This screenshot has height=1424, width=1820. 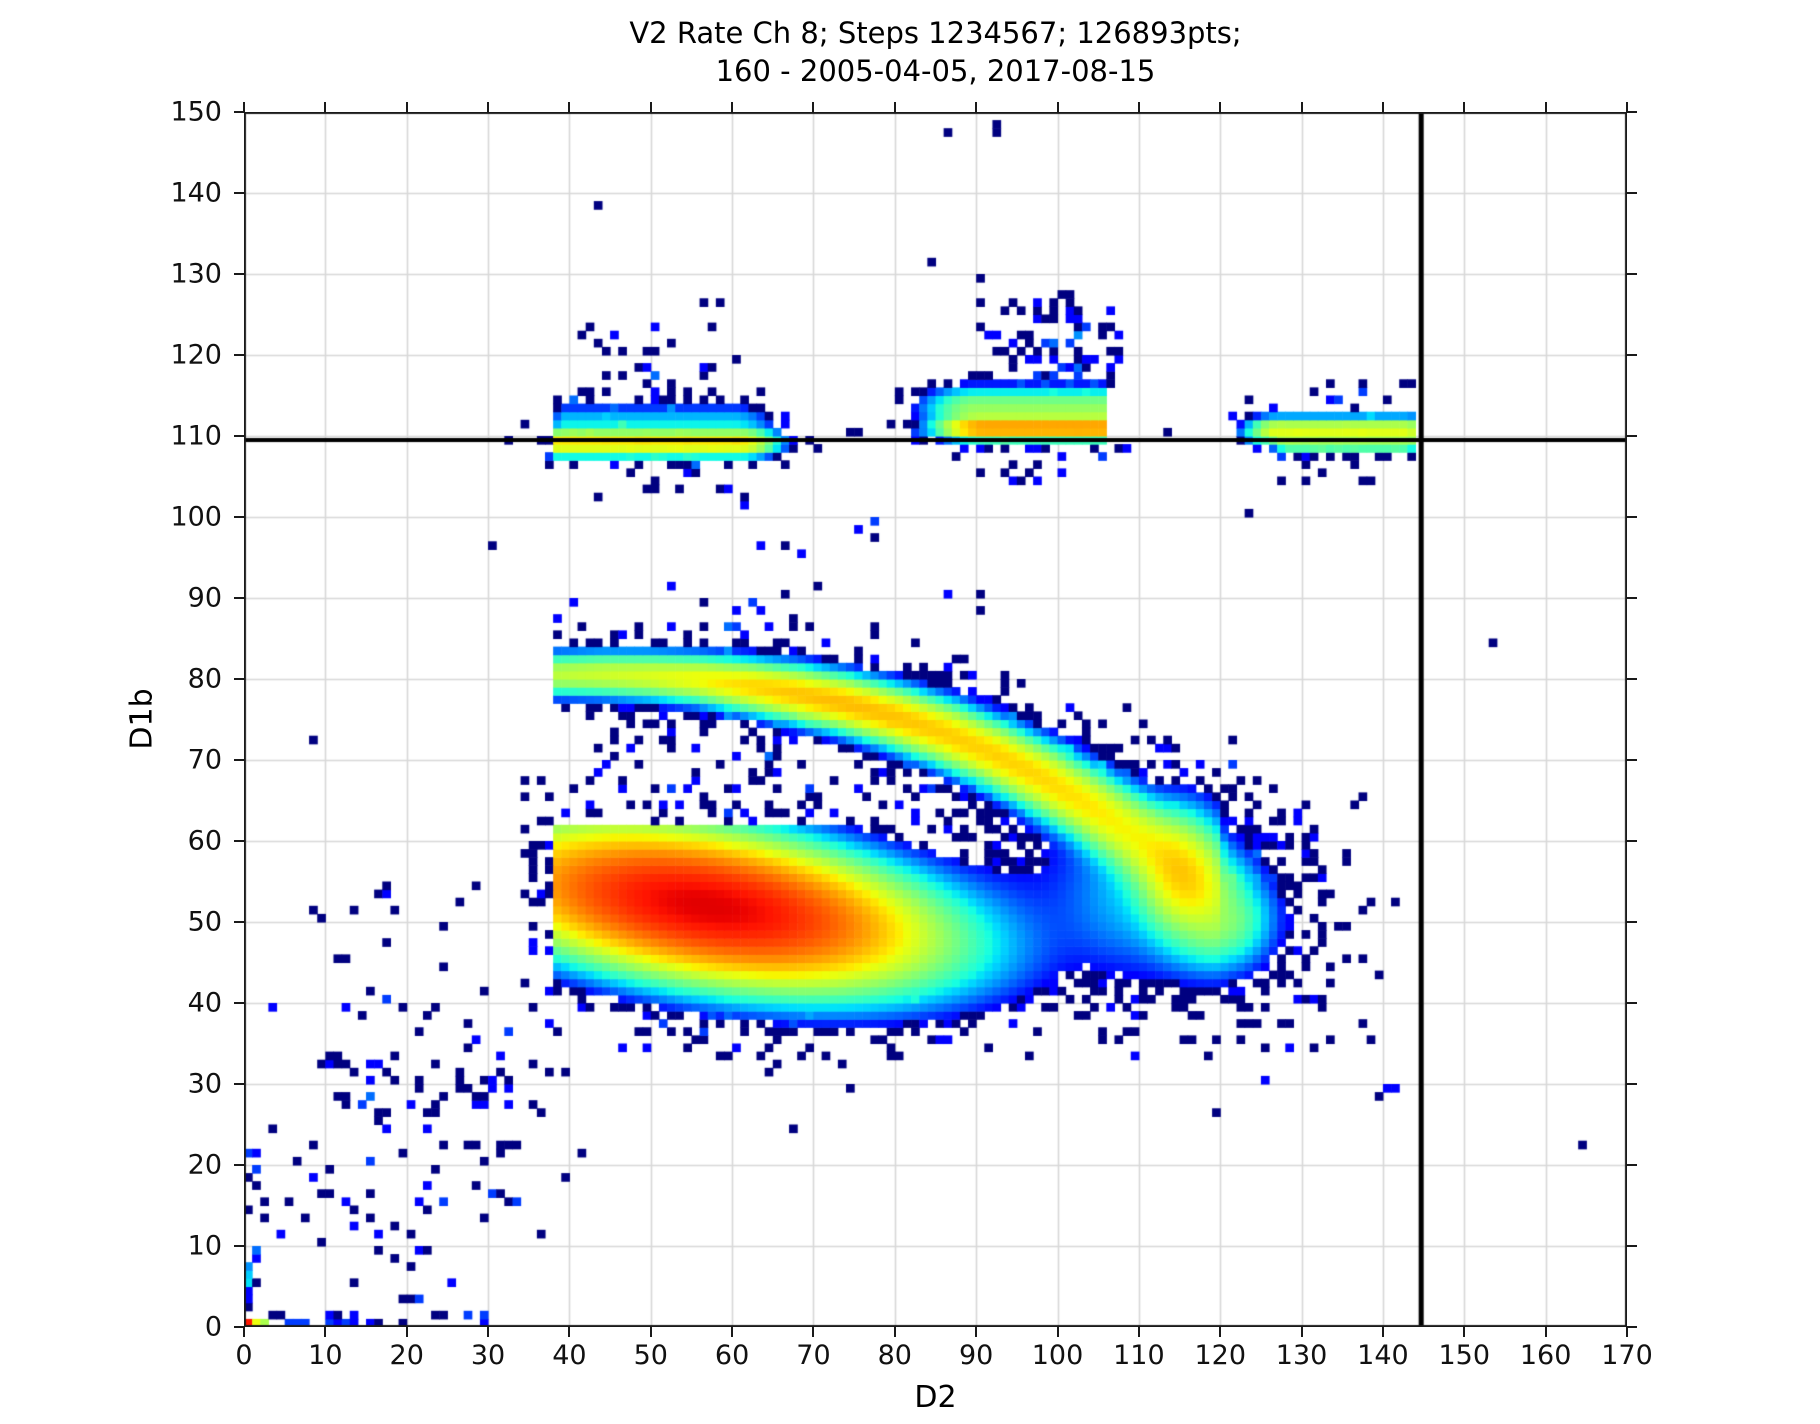 I want to click on x-tick-label: 90, so click(x=976, y=1355).